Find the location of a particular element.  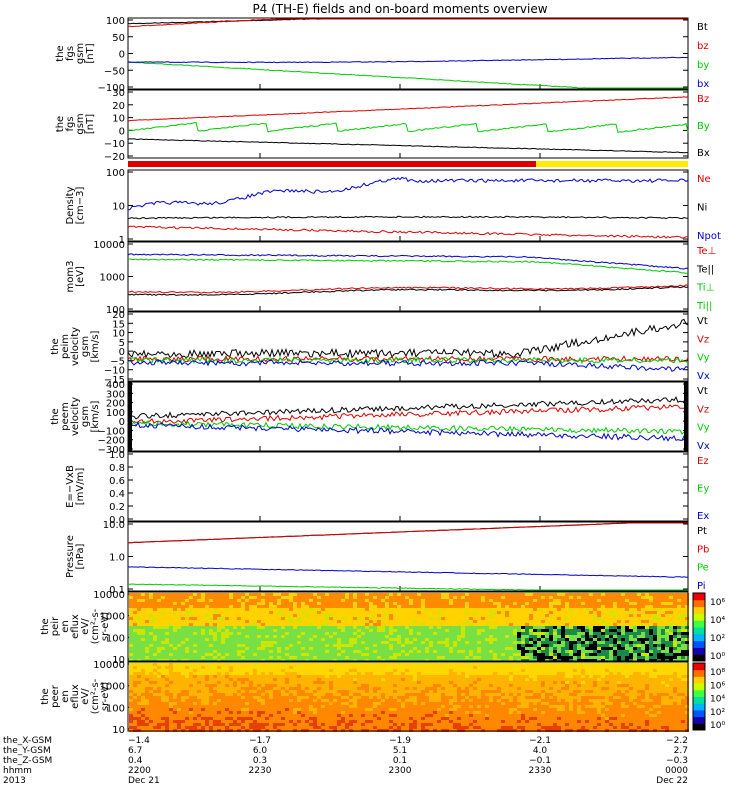

legend-ex: Ex is located at coordinates (703, 516).